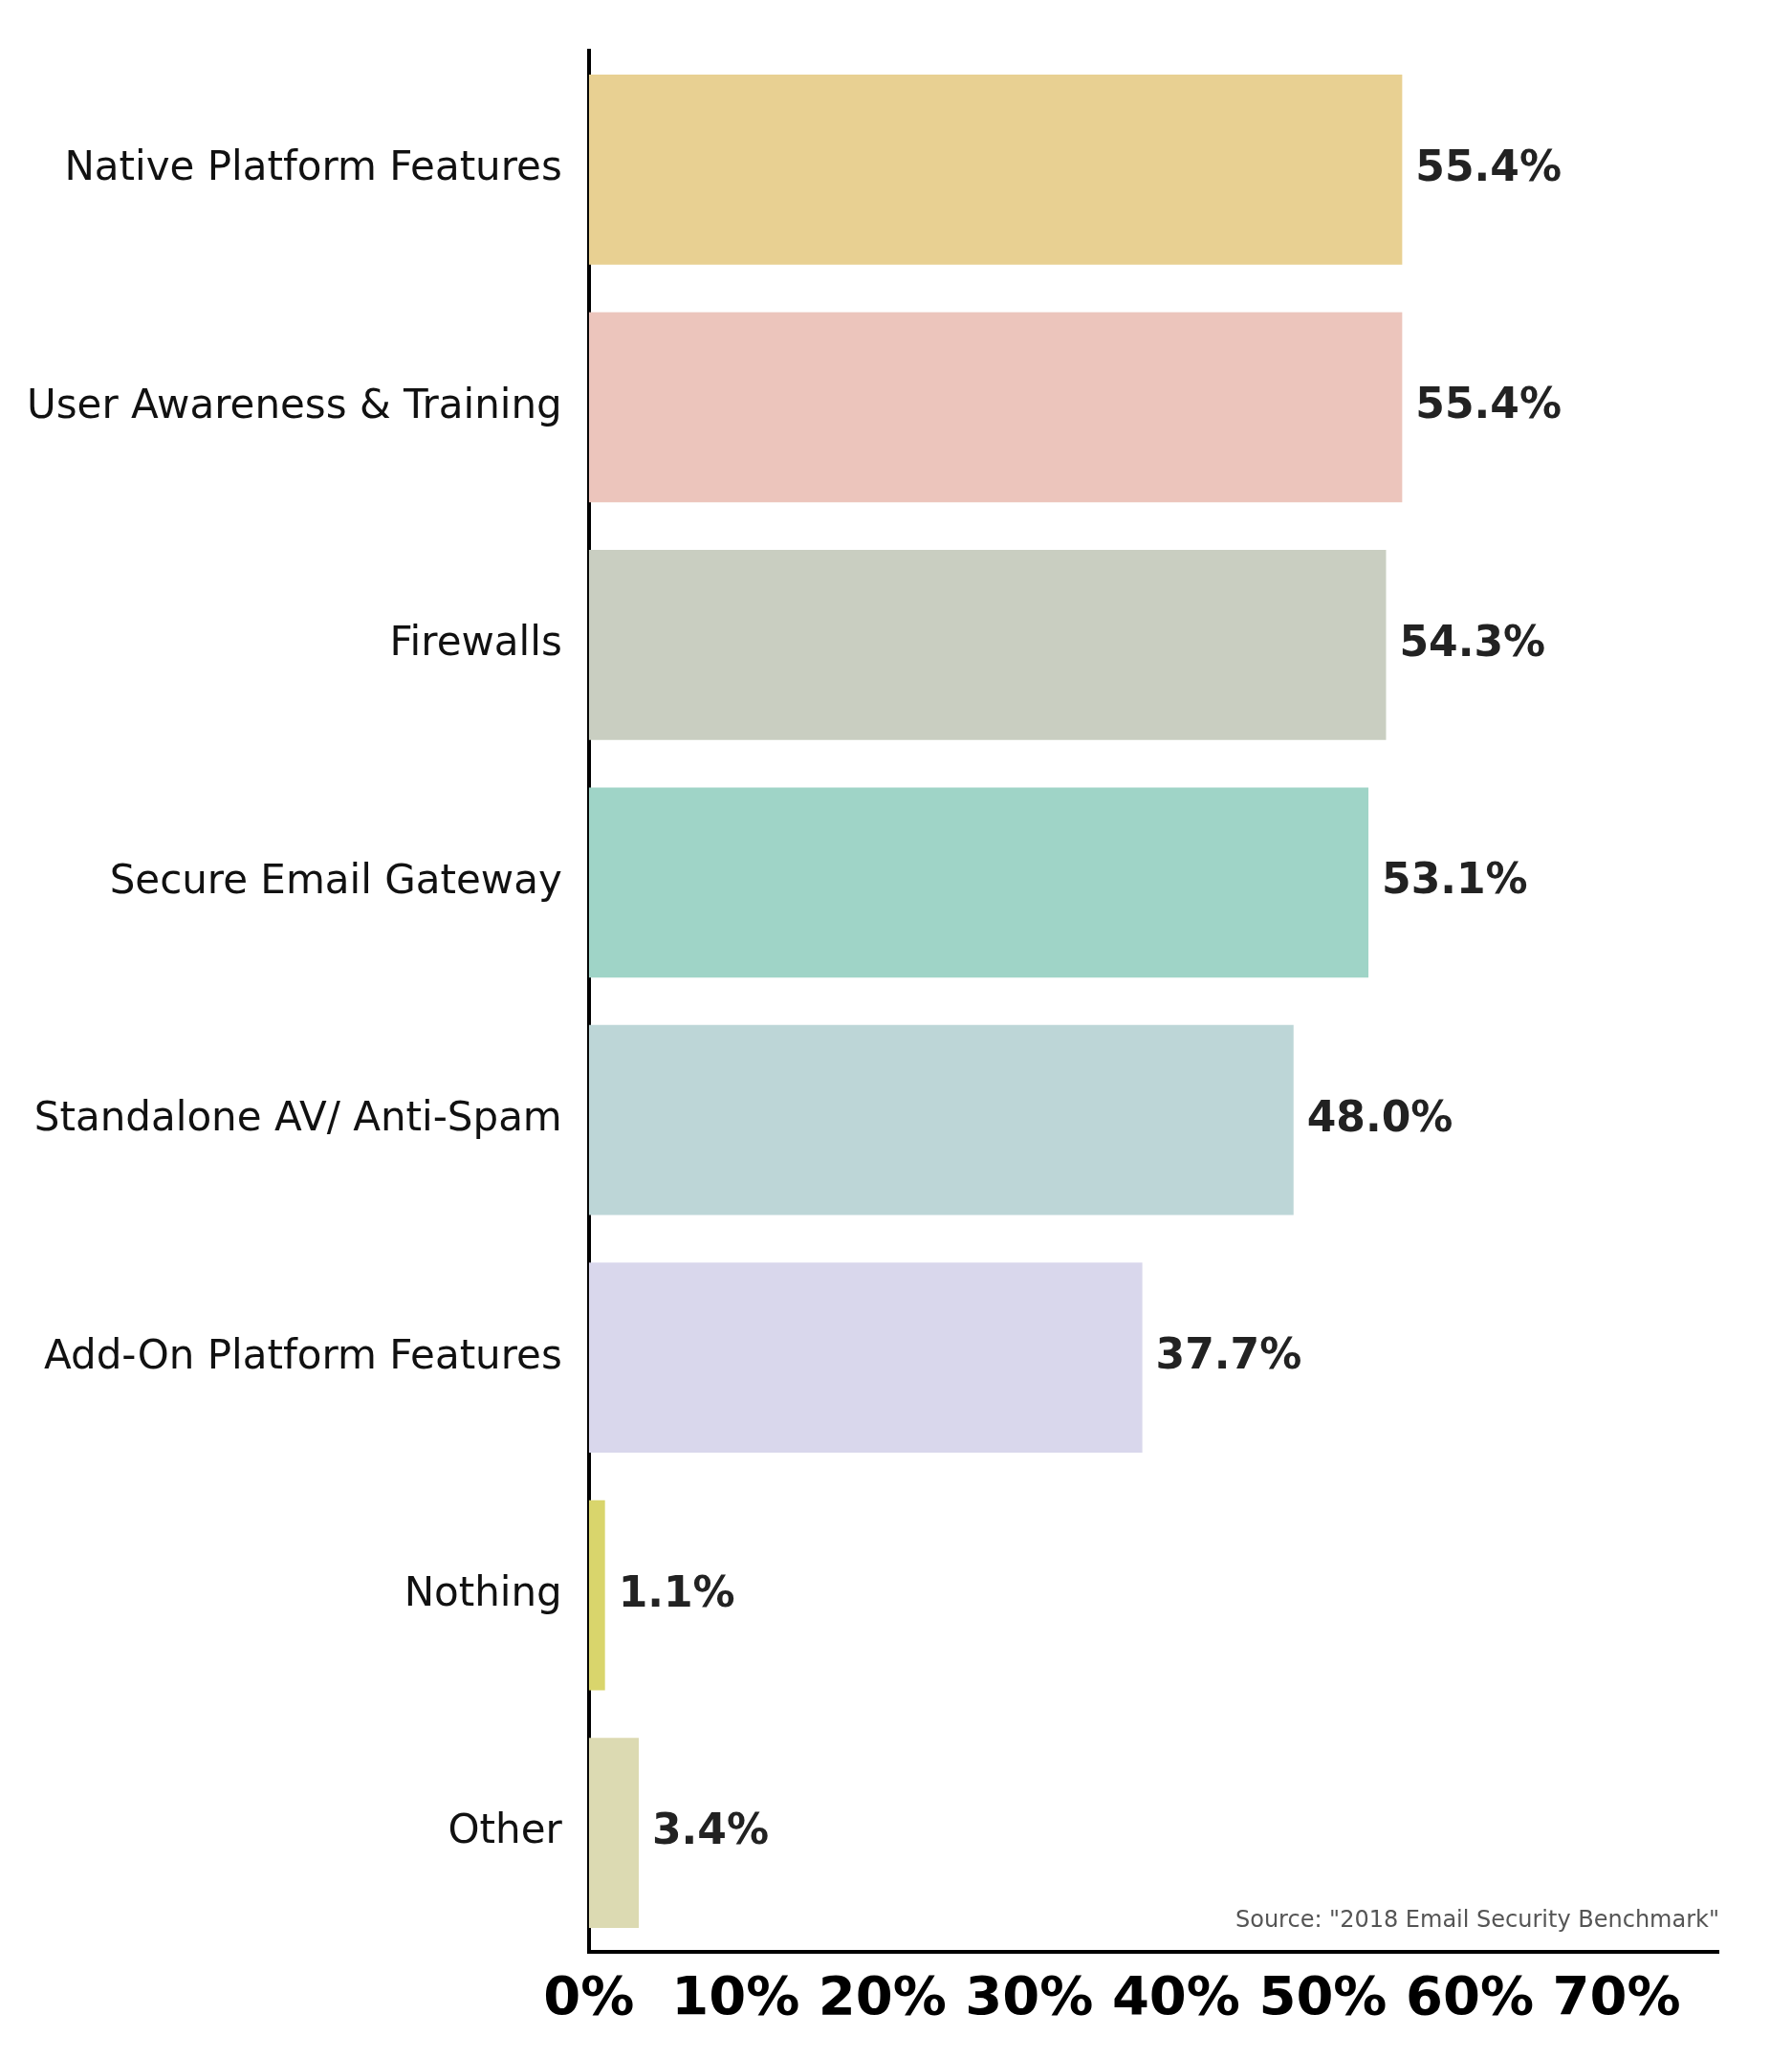 This screenshot has height=2058, width=1792. What do you see at coordinates (335, 879) in the screenshot?
I see `y-tick-label: Secure Email Gateway` at bounding box center [335, 879].